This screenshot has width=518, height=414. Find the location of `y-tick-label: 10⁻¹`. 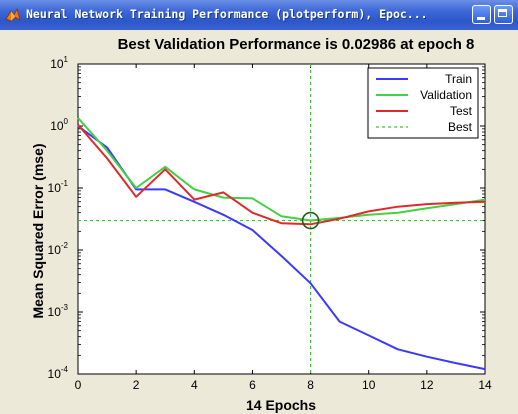

y-tick-label: 10⁻¹ is located at coordinates (58, 187).